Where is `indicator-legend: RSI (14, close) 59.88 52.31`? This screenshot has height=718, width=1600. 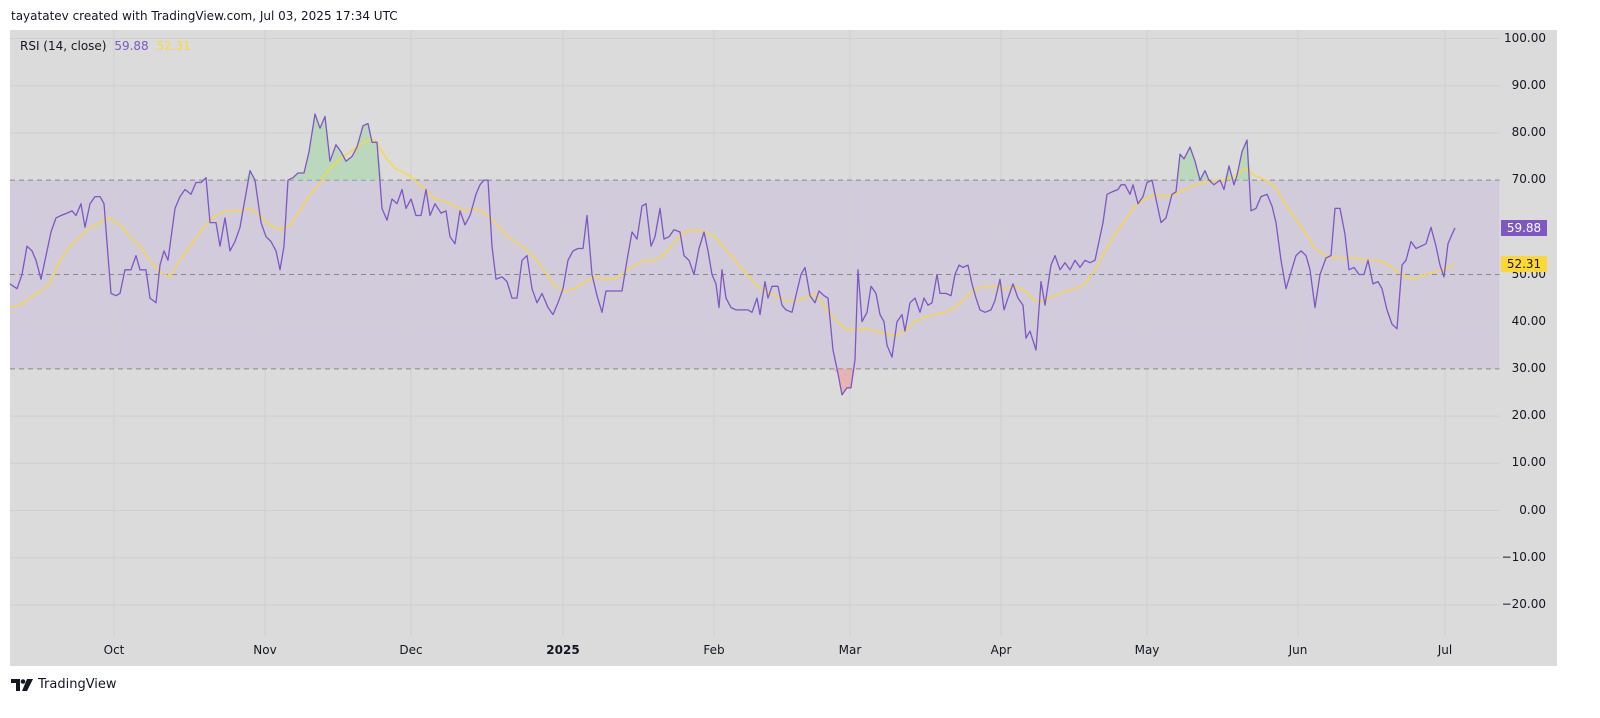 indicator-legend: RSI (14, close) 59.88 52.31 is located at coordinates (105, 46).